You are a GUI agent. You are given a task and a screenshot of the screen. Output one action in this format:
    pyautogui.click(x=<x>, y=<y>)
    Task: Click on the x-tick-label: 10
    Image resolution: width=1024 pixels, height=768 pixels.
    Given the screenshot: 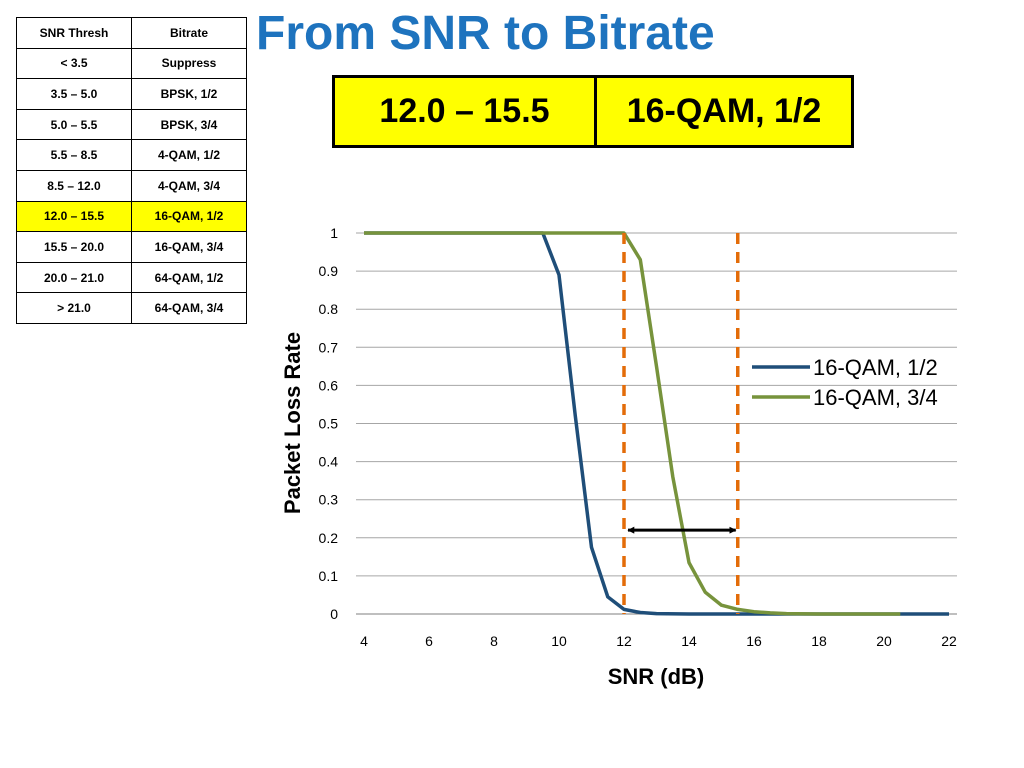 What is the action you would take?
    pyautogui.click(x=559, y=641)
    